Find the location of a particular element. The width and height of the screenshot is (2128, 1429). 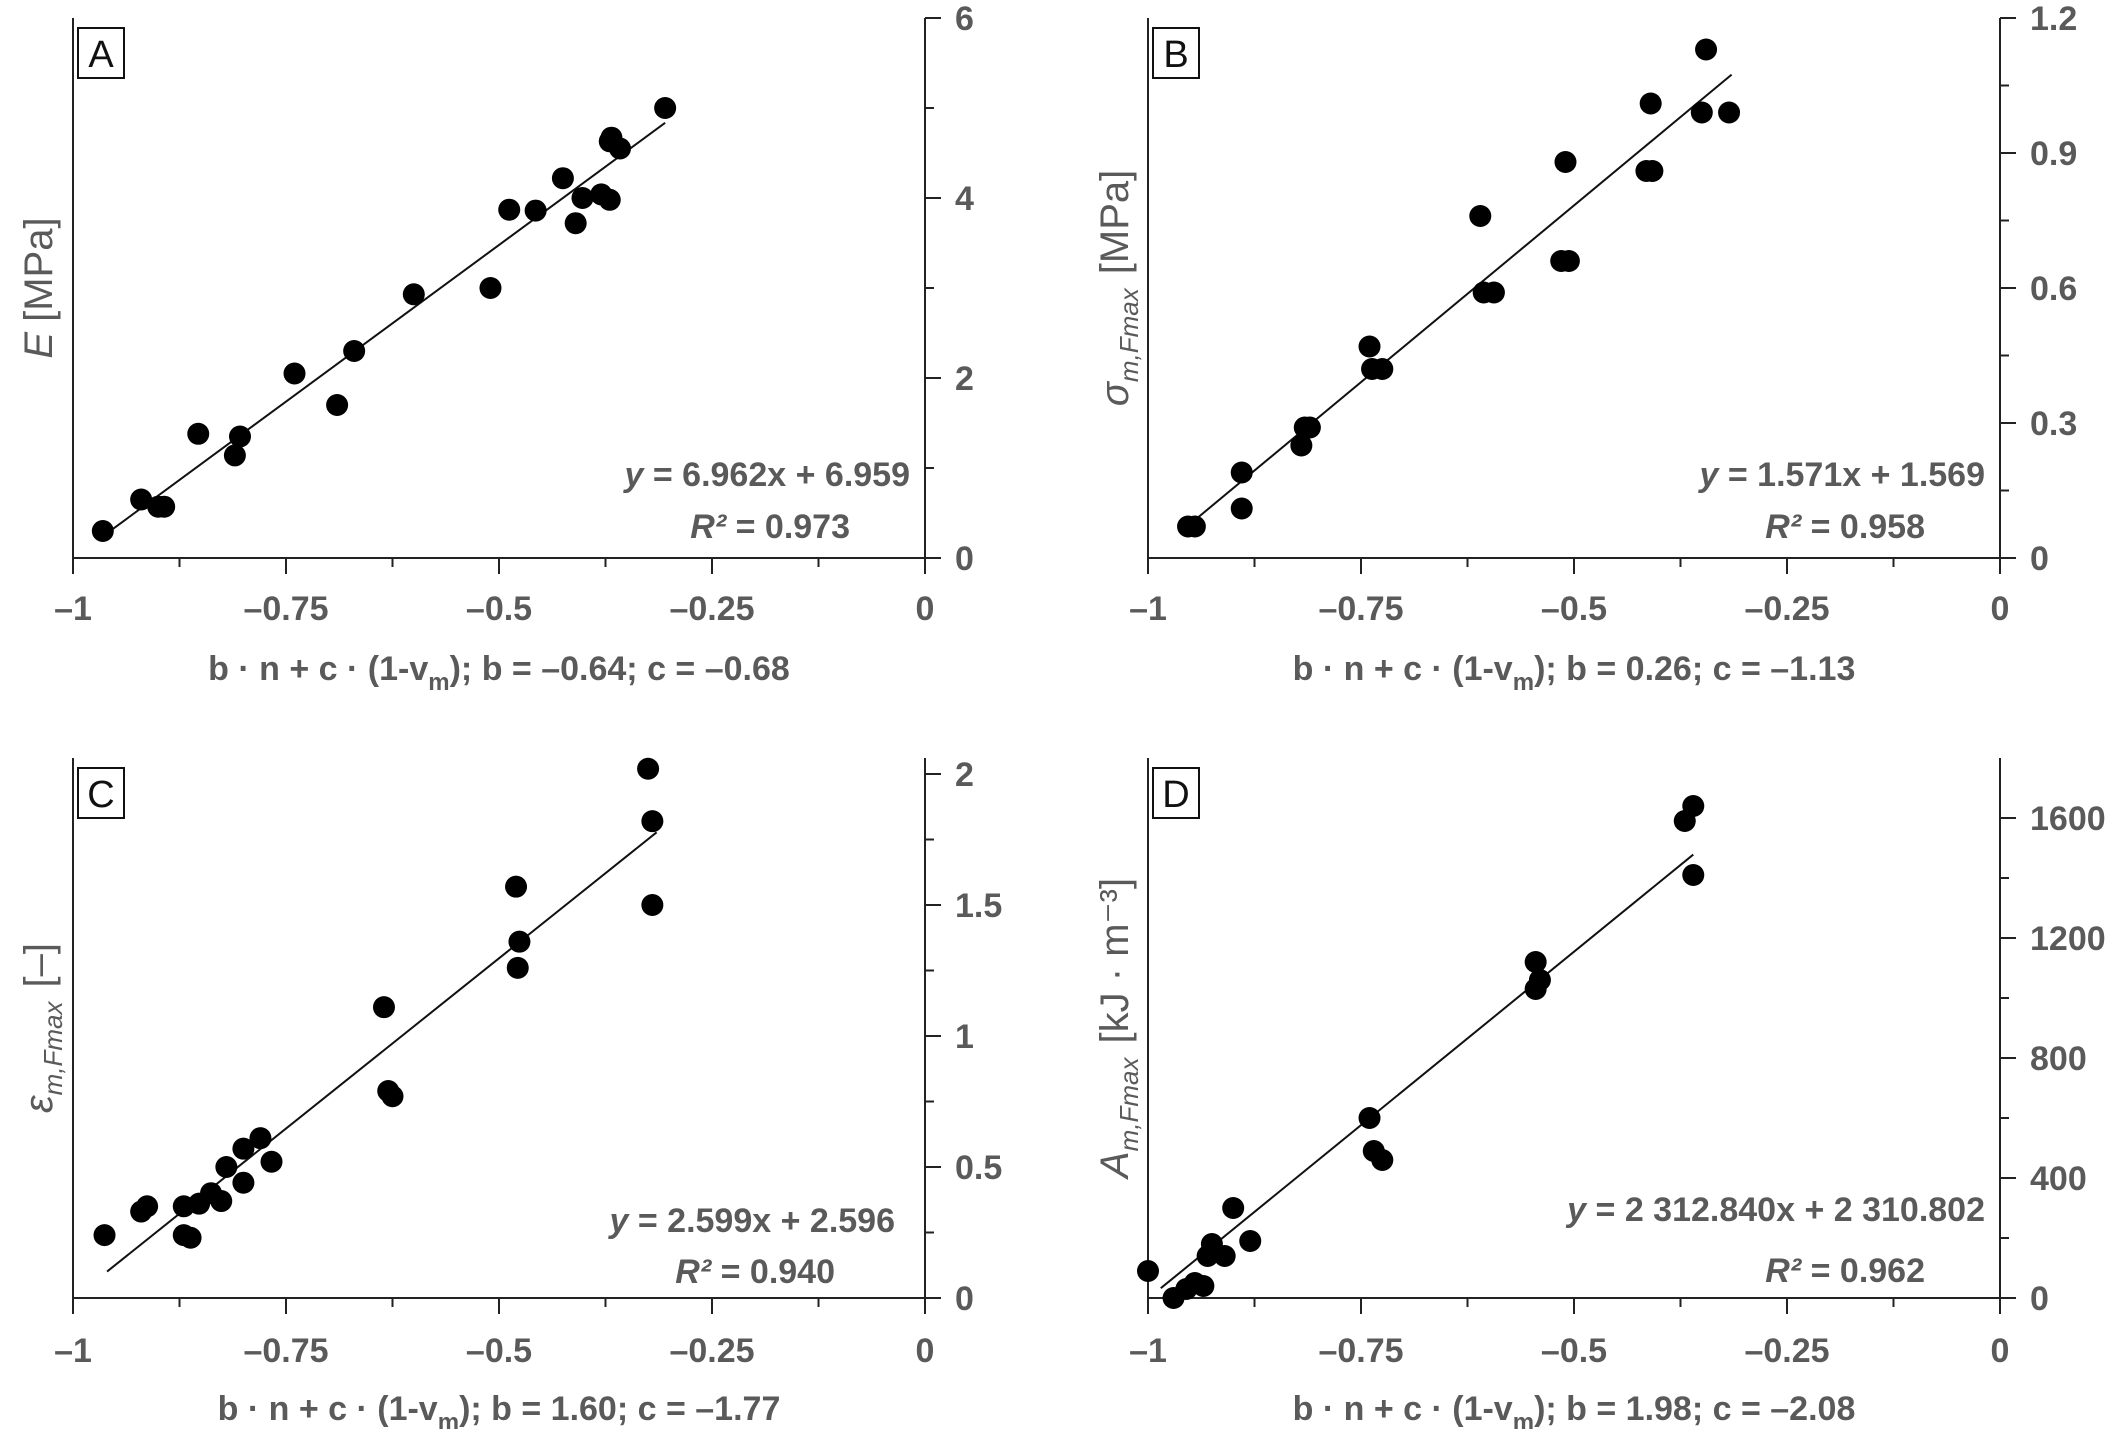

y-tick-label: 1.2 is located at coordinates (2053, 19).